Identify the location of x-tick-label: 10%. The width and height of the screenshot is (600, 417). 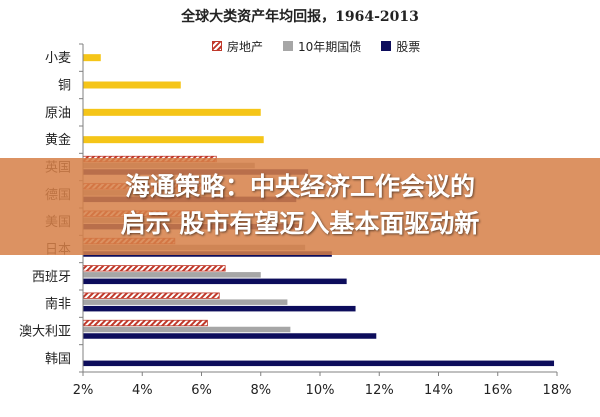
(320, 390).